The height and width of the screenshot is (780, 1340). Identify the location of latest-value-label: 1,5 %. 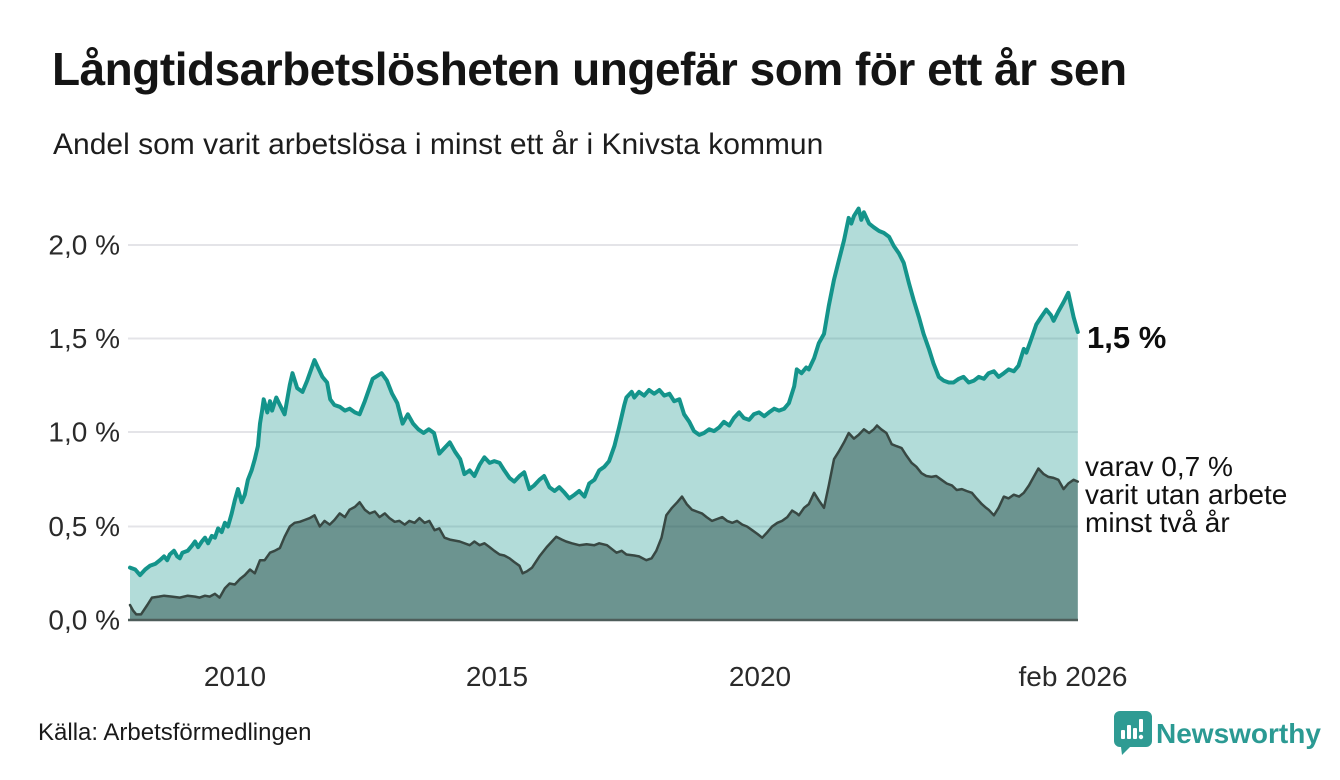
(1126, 337).